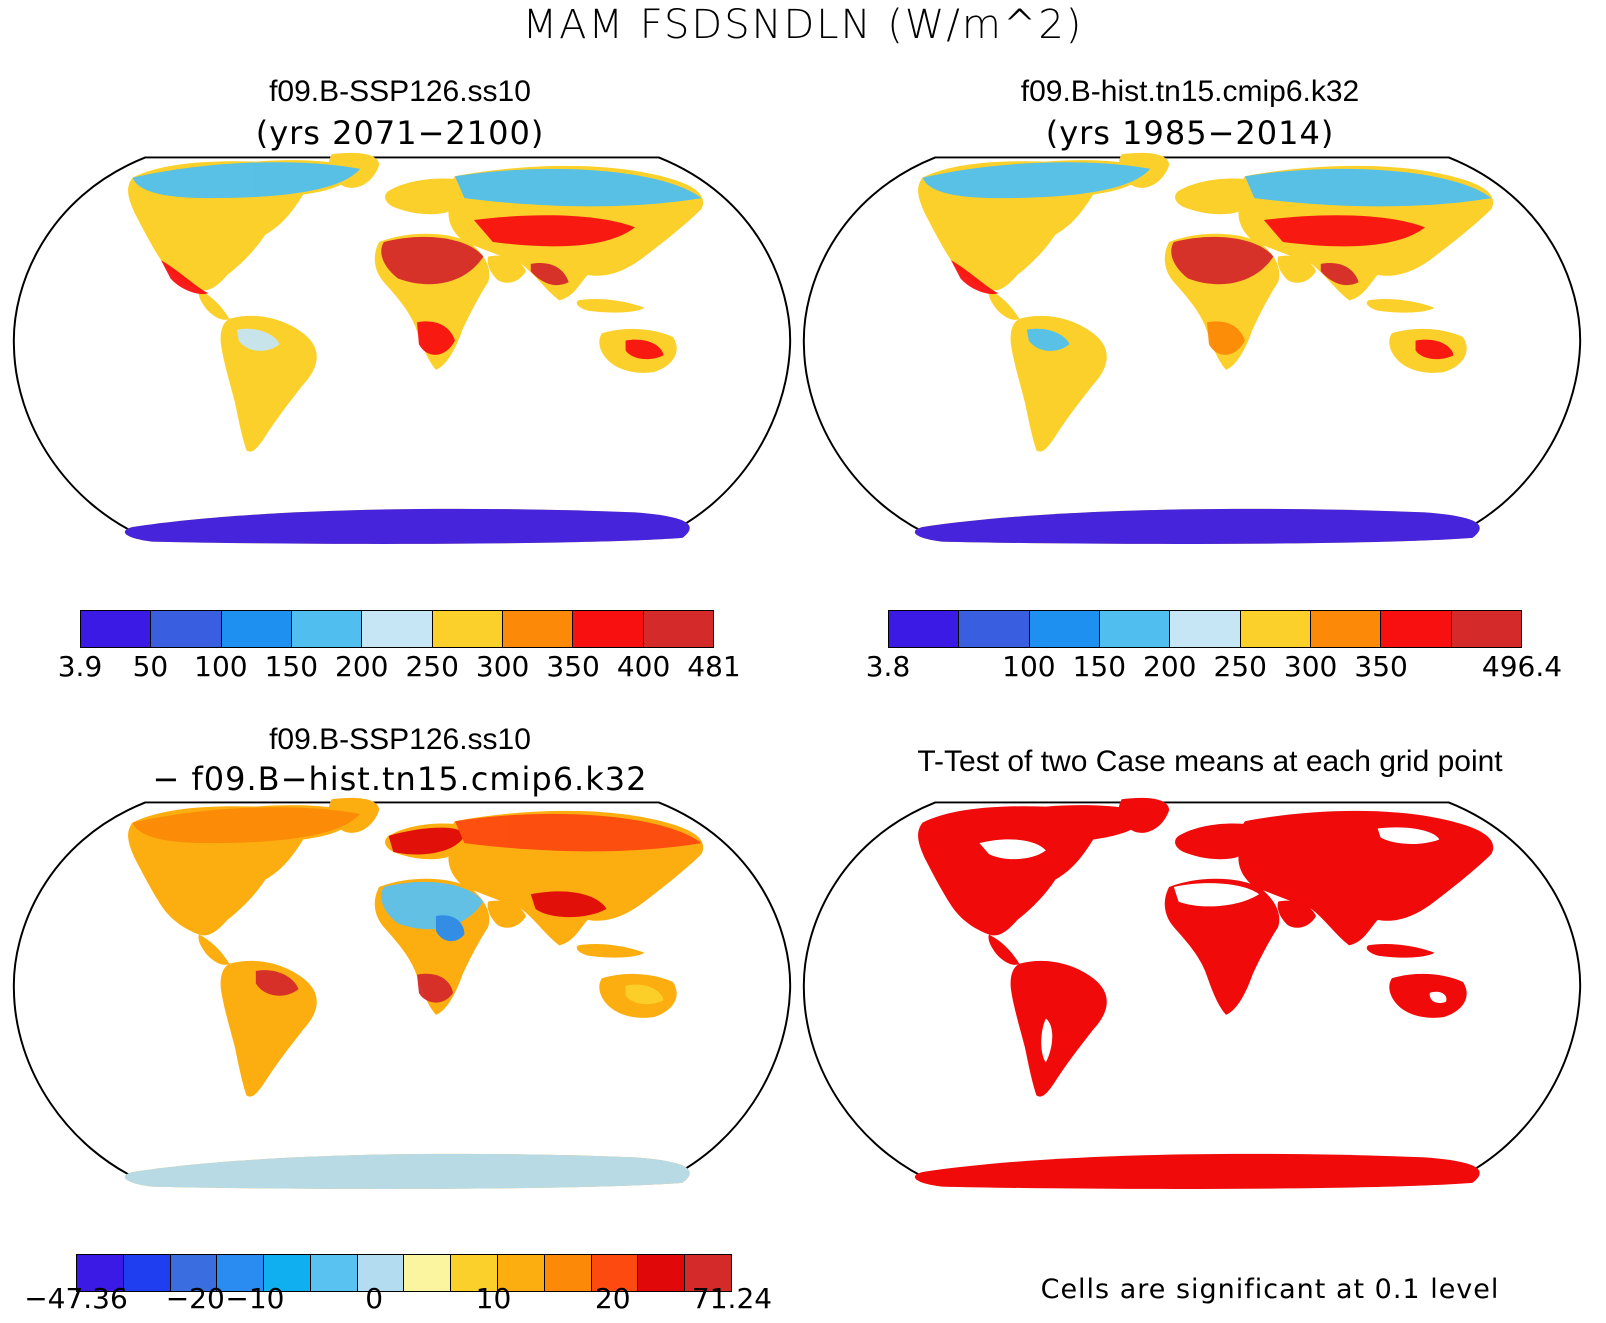 The height and width of the screenshot is (1323, 1606). What do you see at coordinates (255, 1298) in the screenshot?
I see `colorbar-tick-label: −10` at bounding box center [255, 1298].